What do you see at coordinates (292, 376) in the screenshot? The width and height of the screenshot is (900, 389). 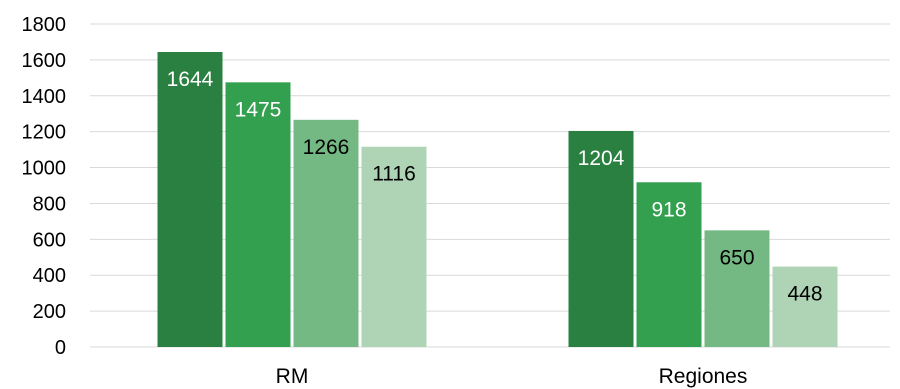 I see `x-category-label: RM` at bounding box center [292, 376].